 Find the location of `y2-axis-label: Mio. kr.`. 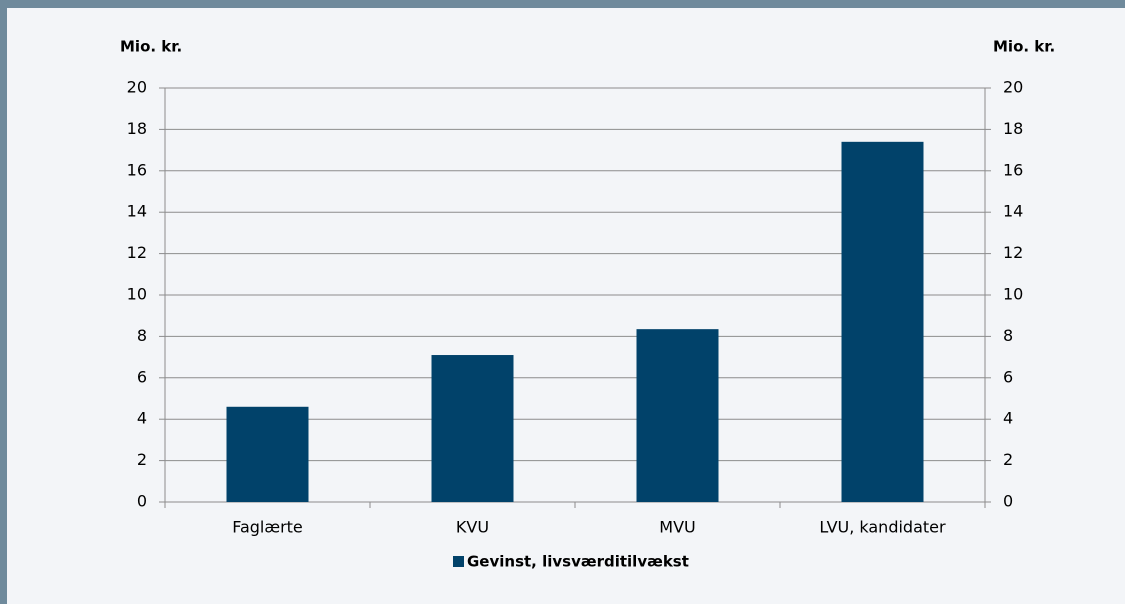

y2-axis-label: Mio. kr. is located at coordinates (1024, 47).